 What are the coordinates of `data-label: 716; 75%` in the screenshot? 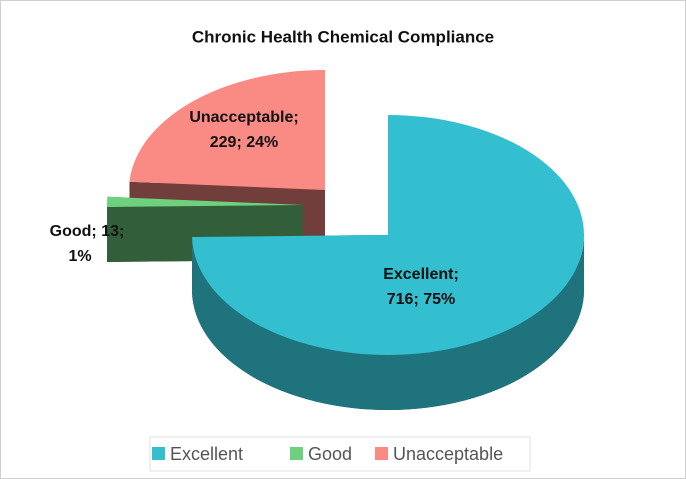 It's located at (421, 299).